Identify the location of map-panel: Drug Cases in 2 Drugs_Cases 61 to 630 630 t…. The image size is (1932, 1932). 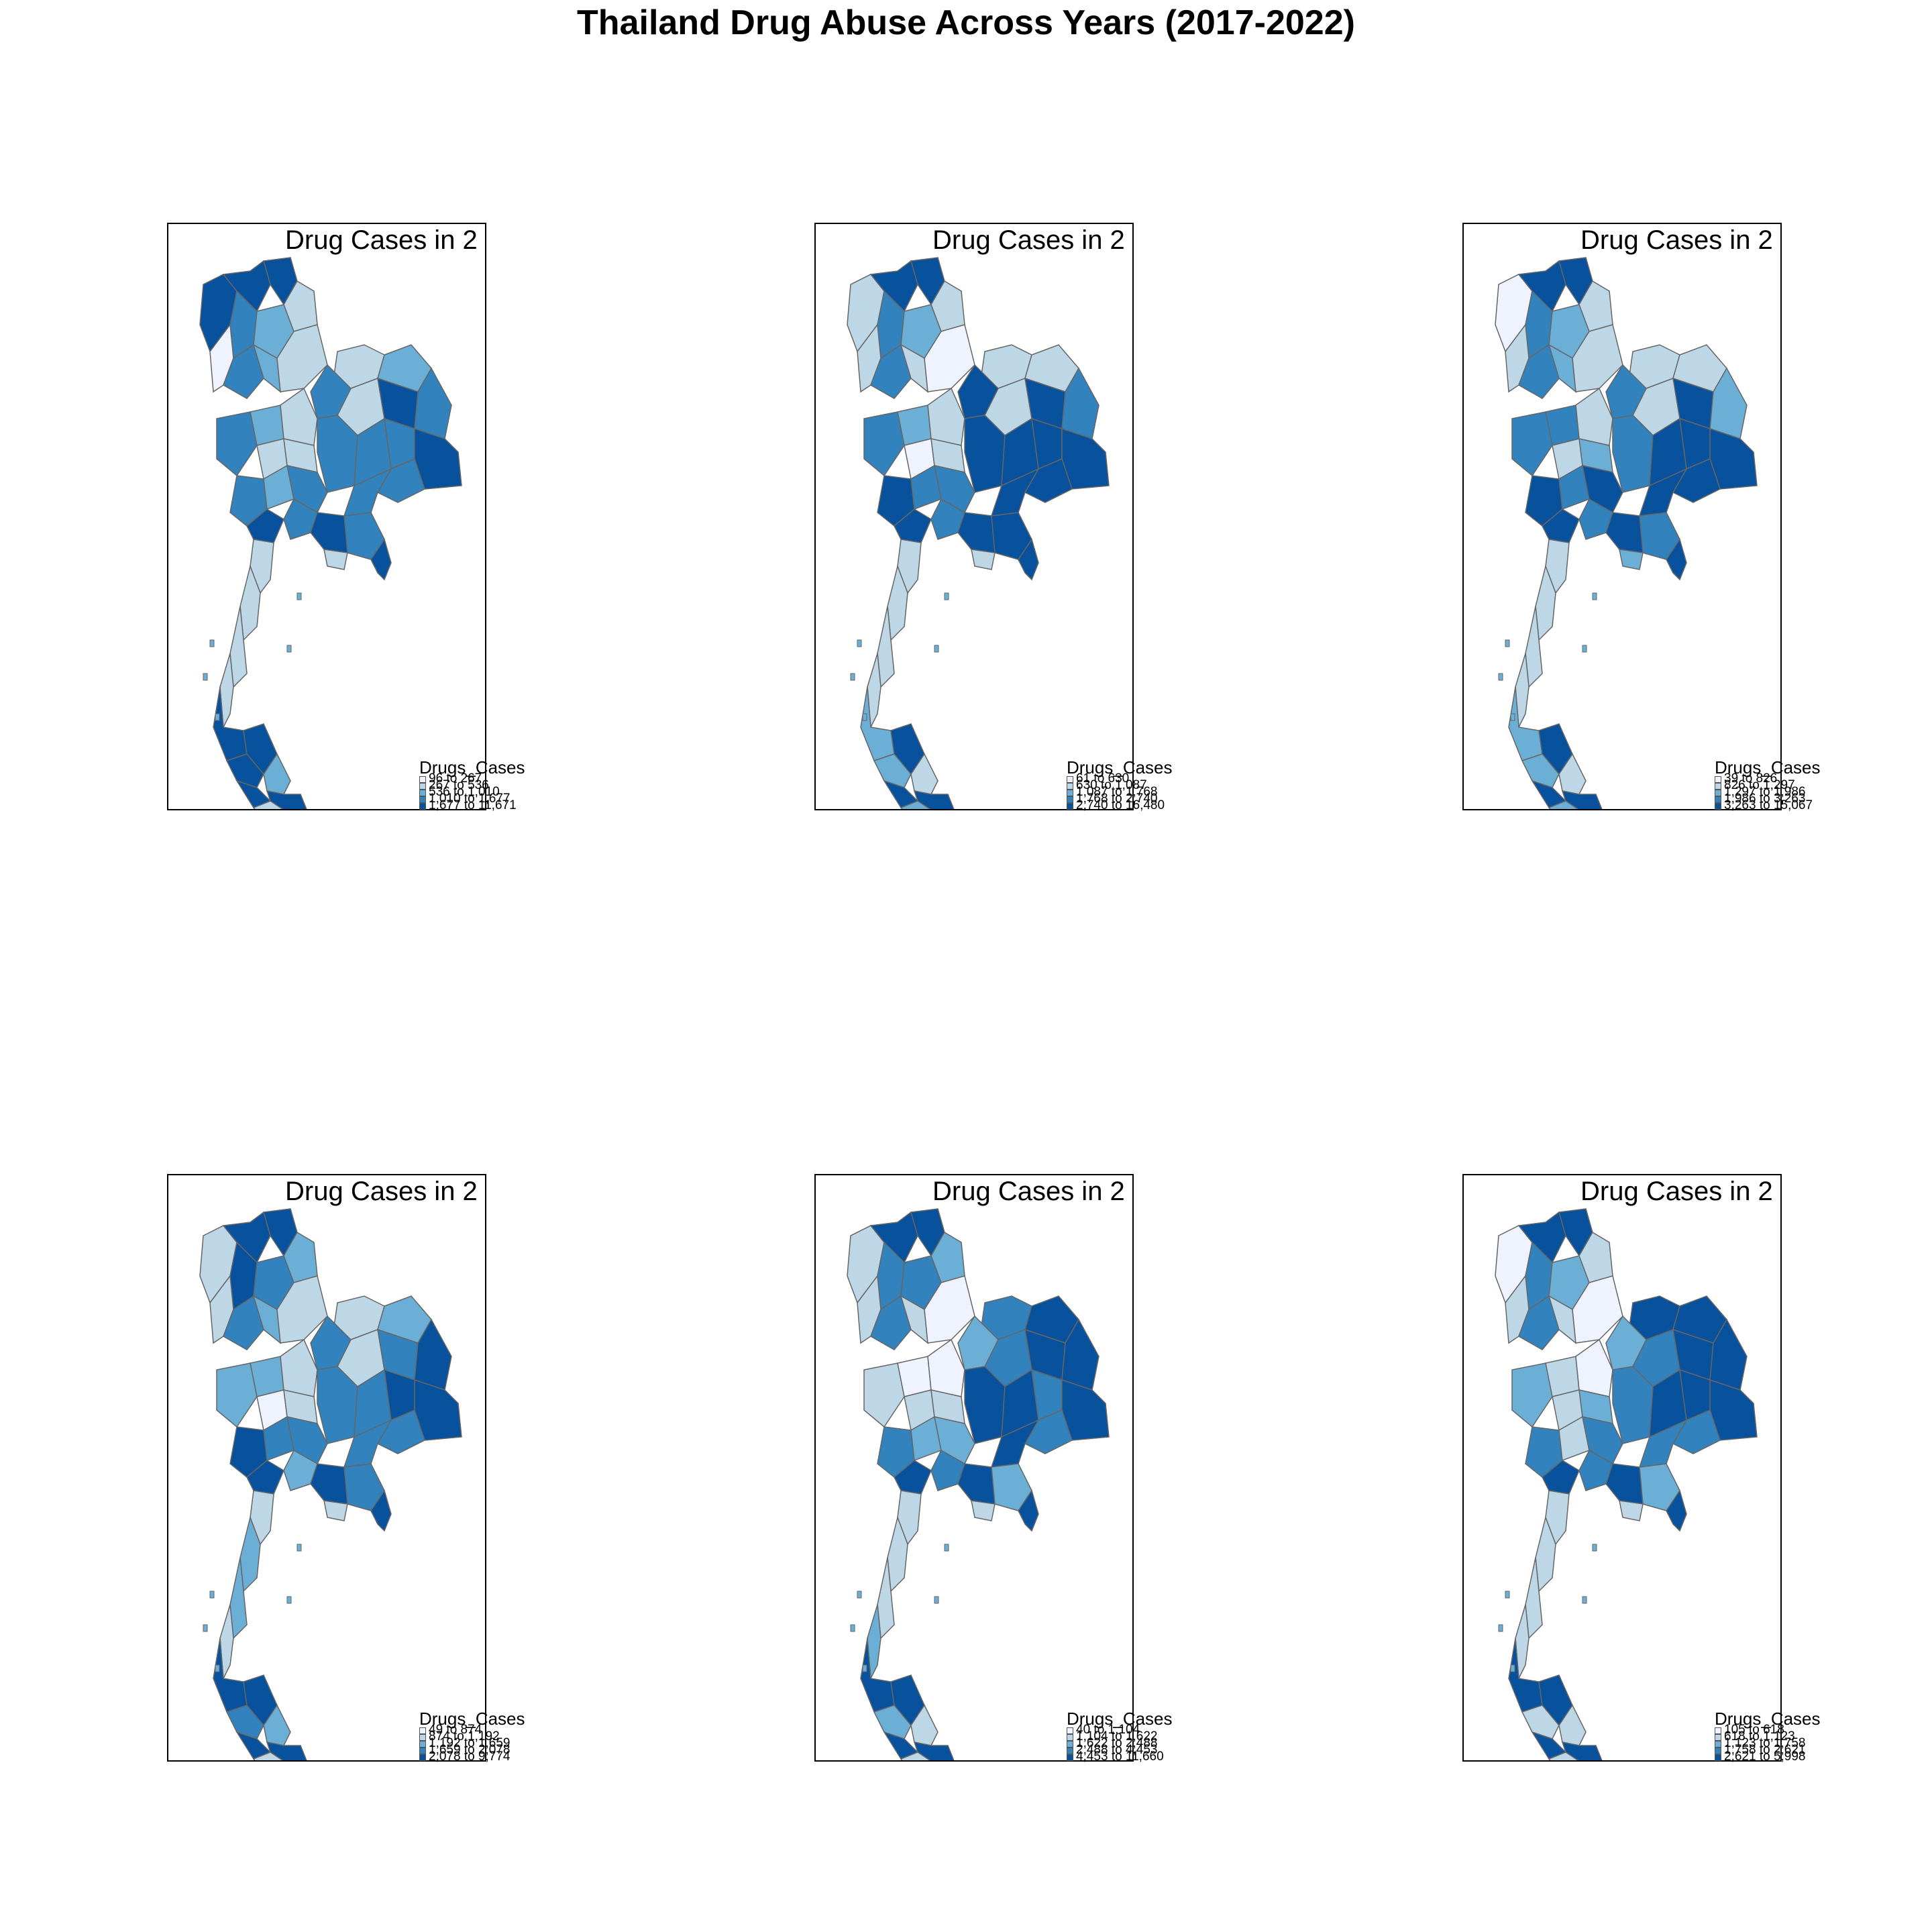
(993, 517).